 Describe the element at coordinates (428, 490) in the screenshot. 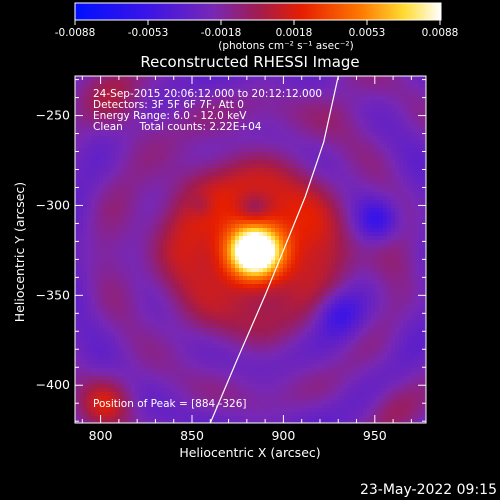

I see `timestamp: 23-May-2022 09:15` at that location.